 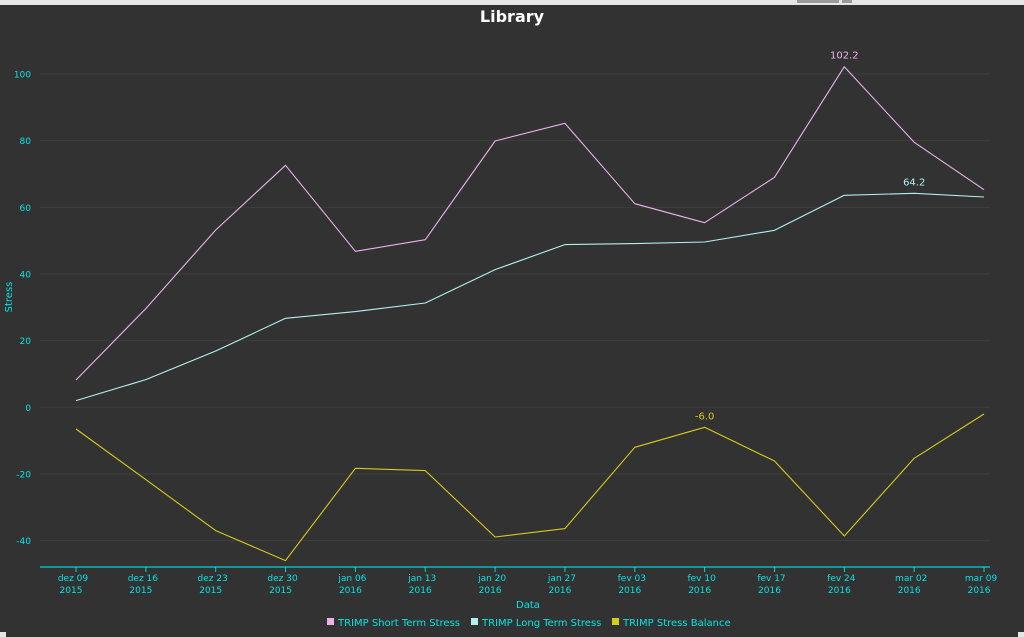 I want to click on x-tick-label: jan 06, so click(x=351, y=579).